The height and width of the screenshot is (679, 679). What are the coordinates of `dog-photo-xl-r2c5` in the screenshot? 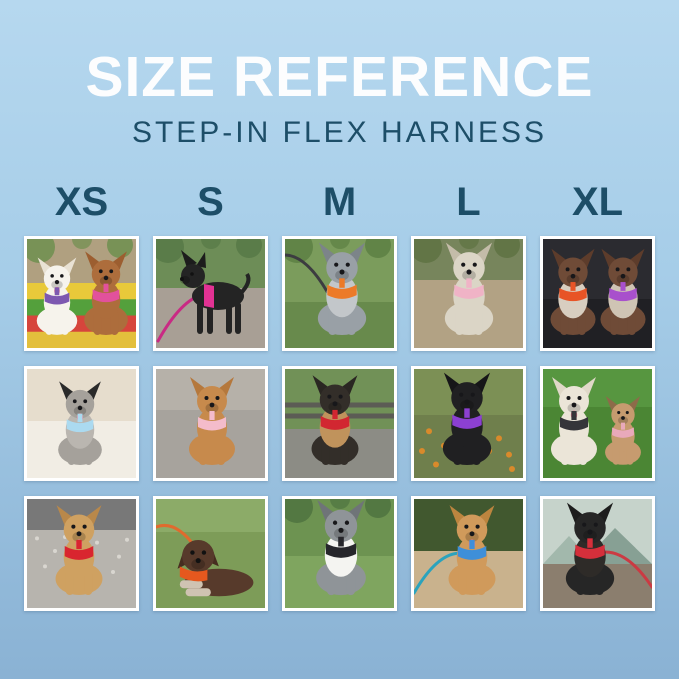 It's located at (597, 423).